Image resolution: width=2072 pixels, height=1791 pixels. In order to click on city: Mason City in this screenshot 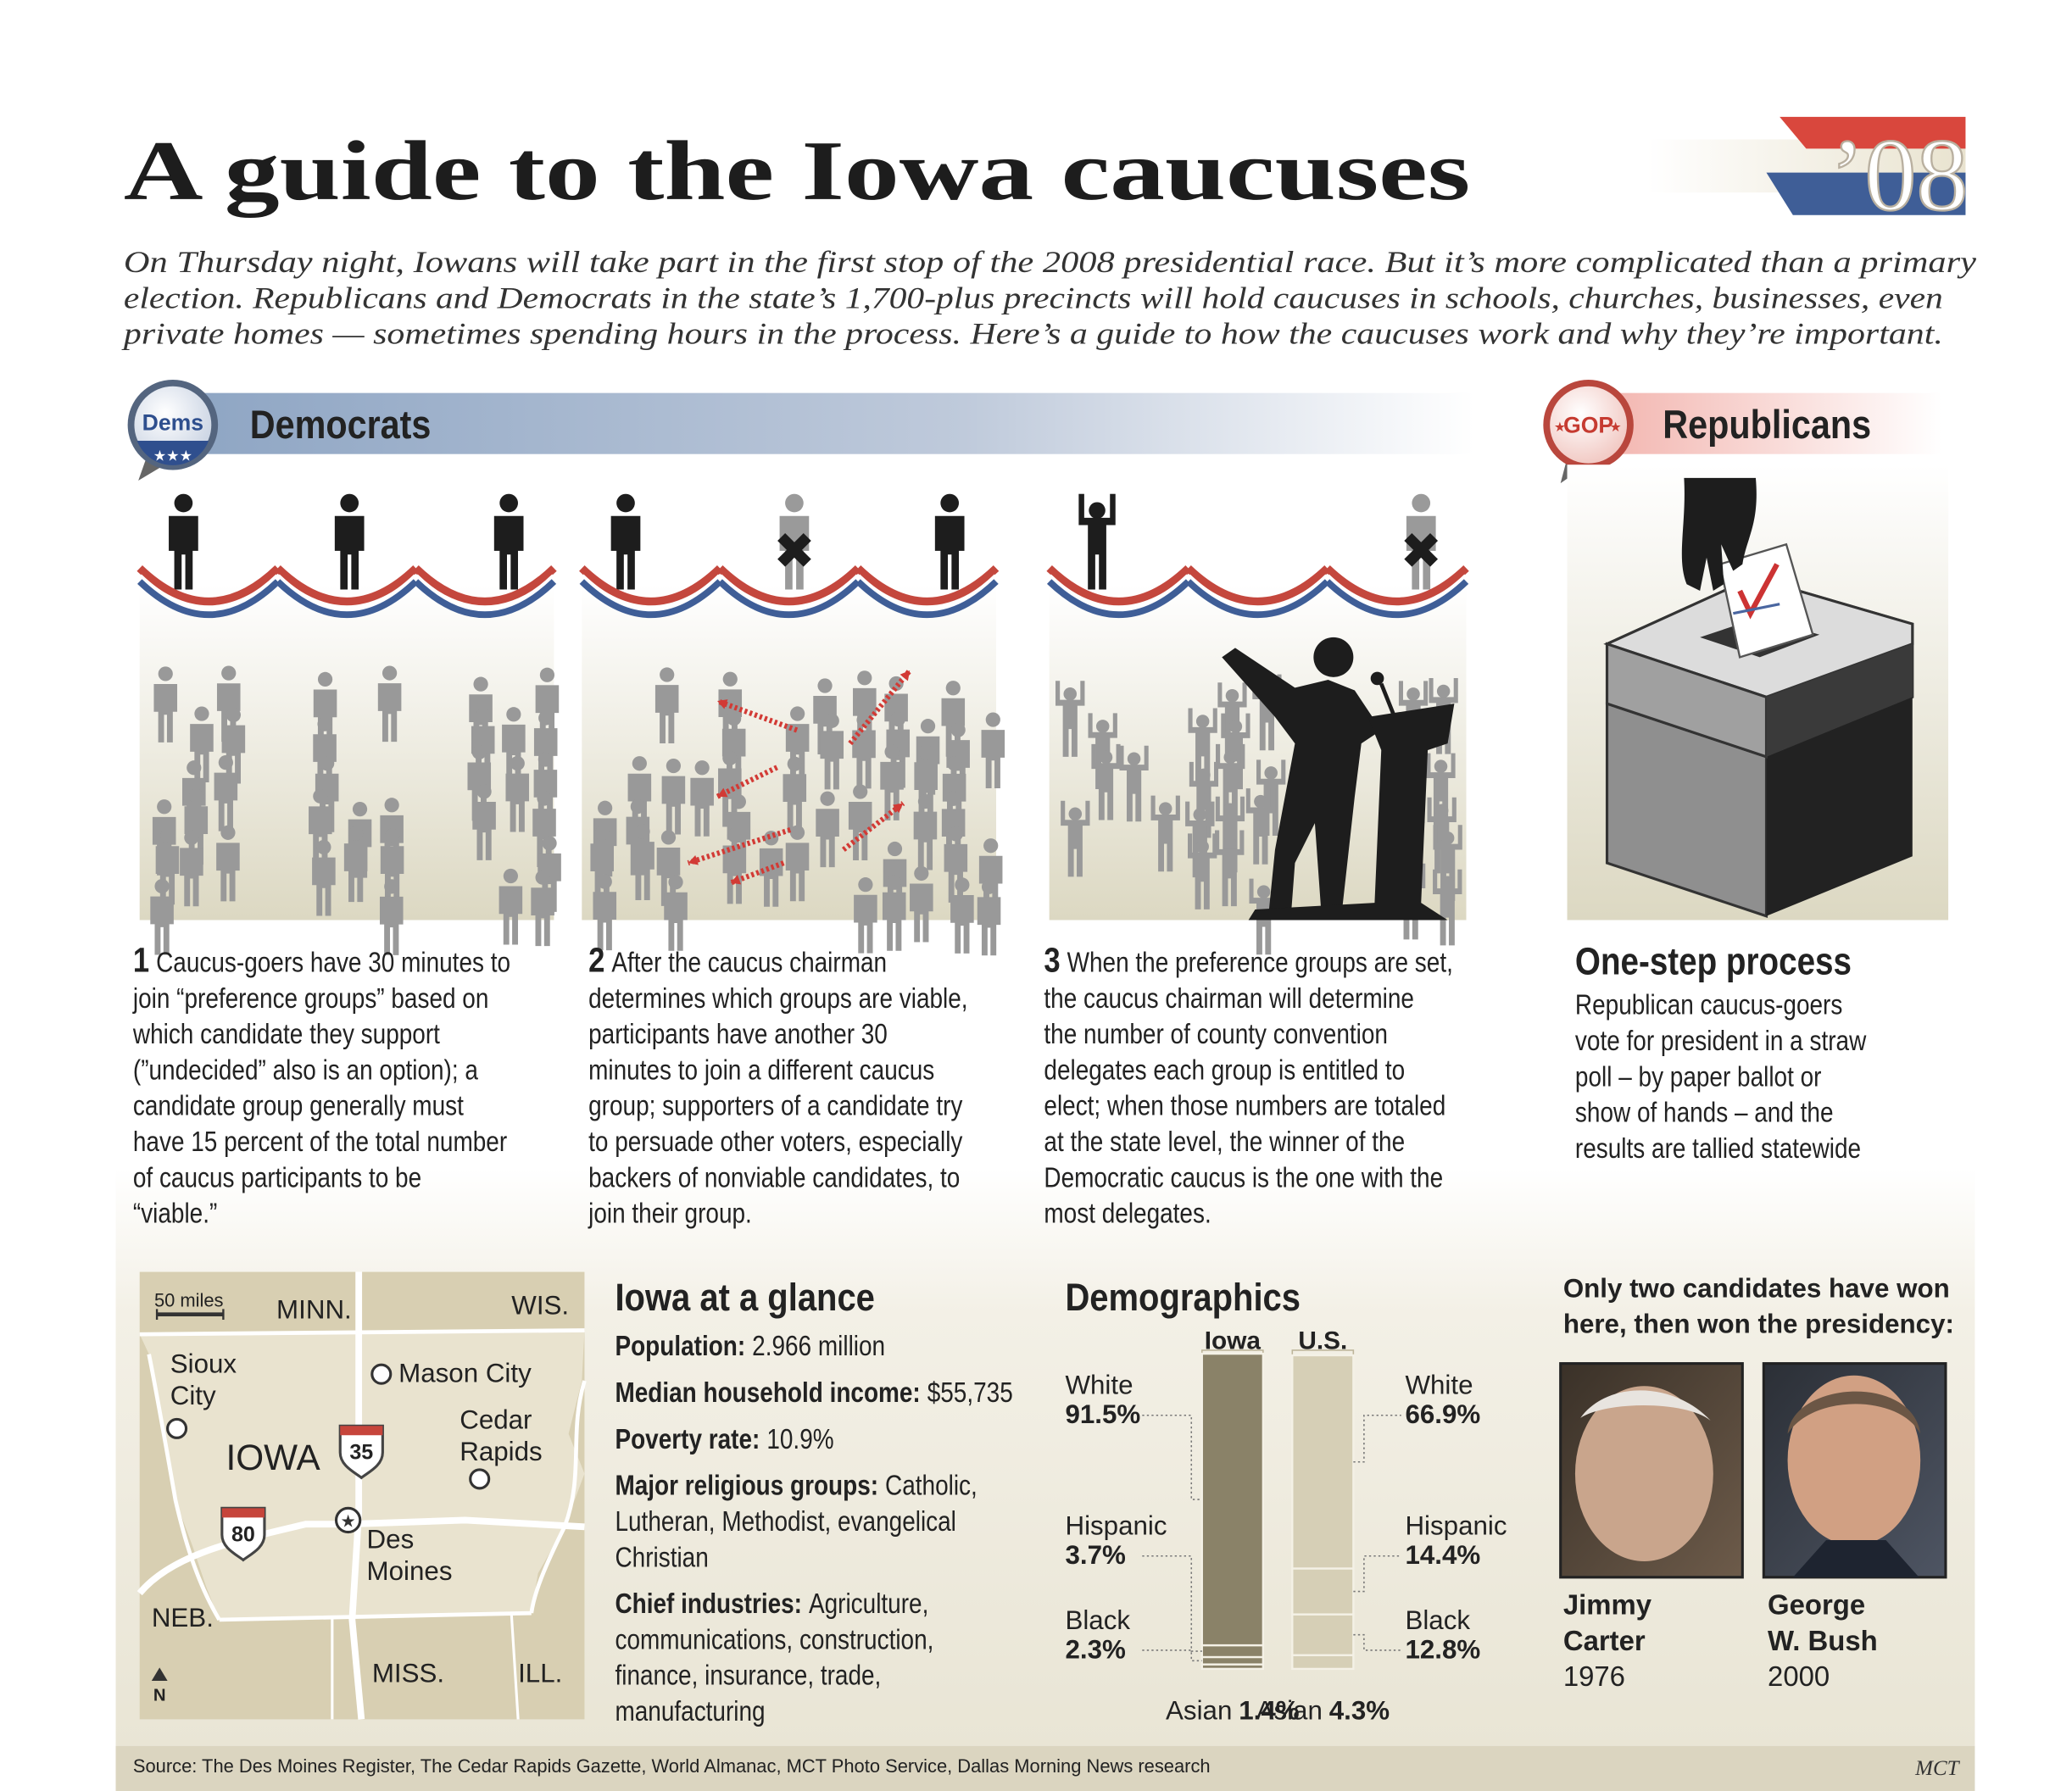, I will do `click(465, 1374)`.